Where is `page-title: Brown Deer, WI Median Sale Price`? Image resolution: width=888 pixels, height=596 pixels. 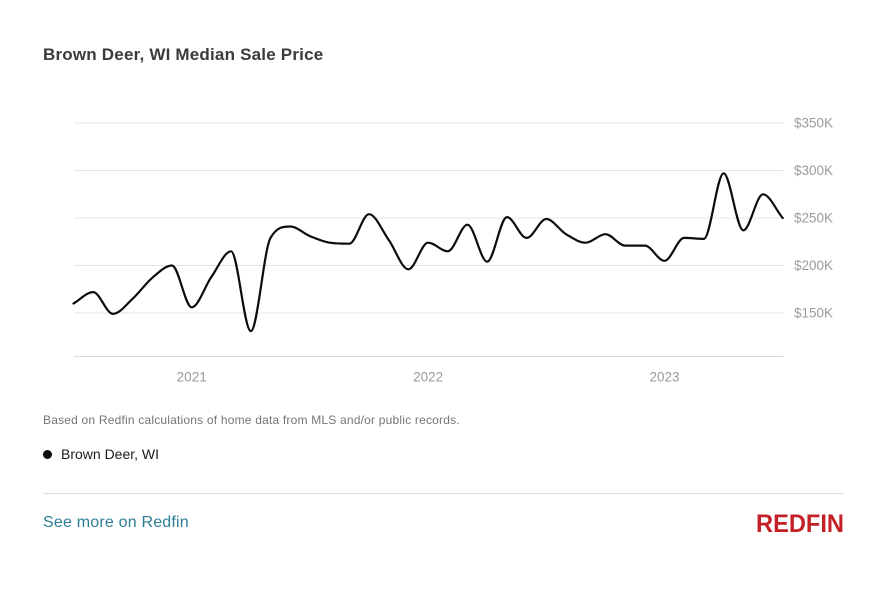
page-title: Brown Deer, WI Median Sale Price is located at coordinates (183, 54).